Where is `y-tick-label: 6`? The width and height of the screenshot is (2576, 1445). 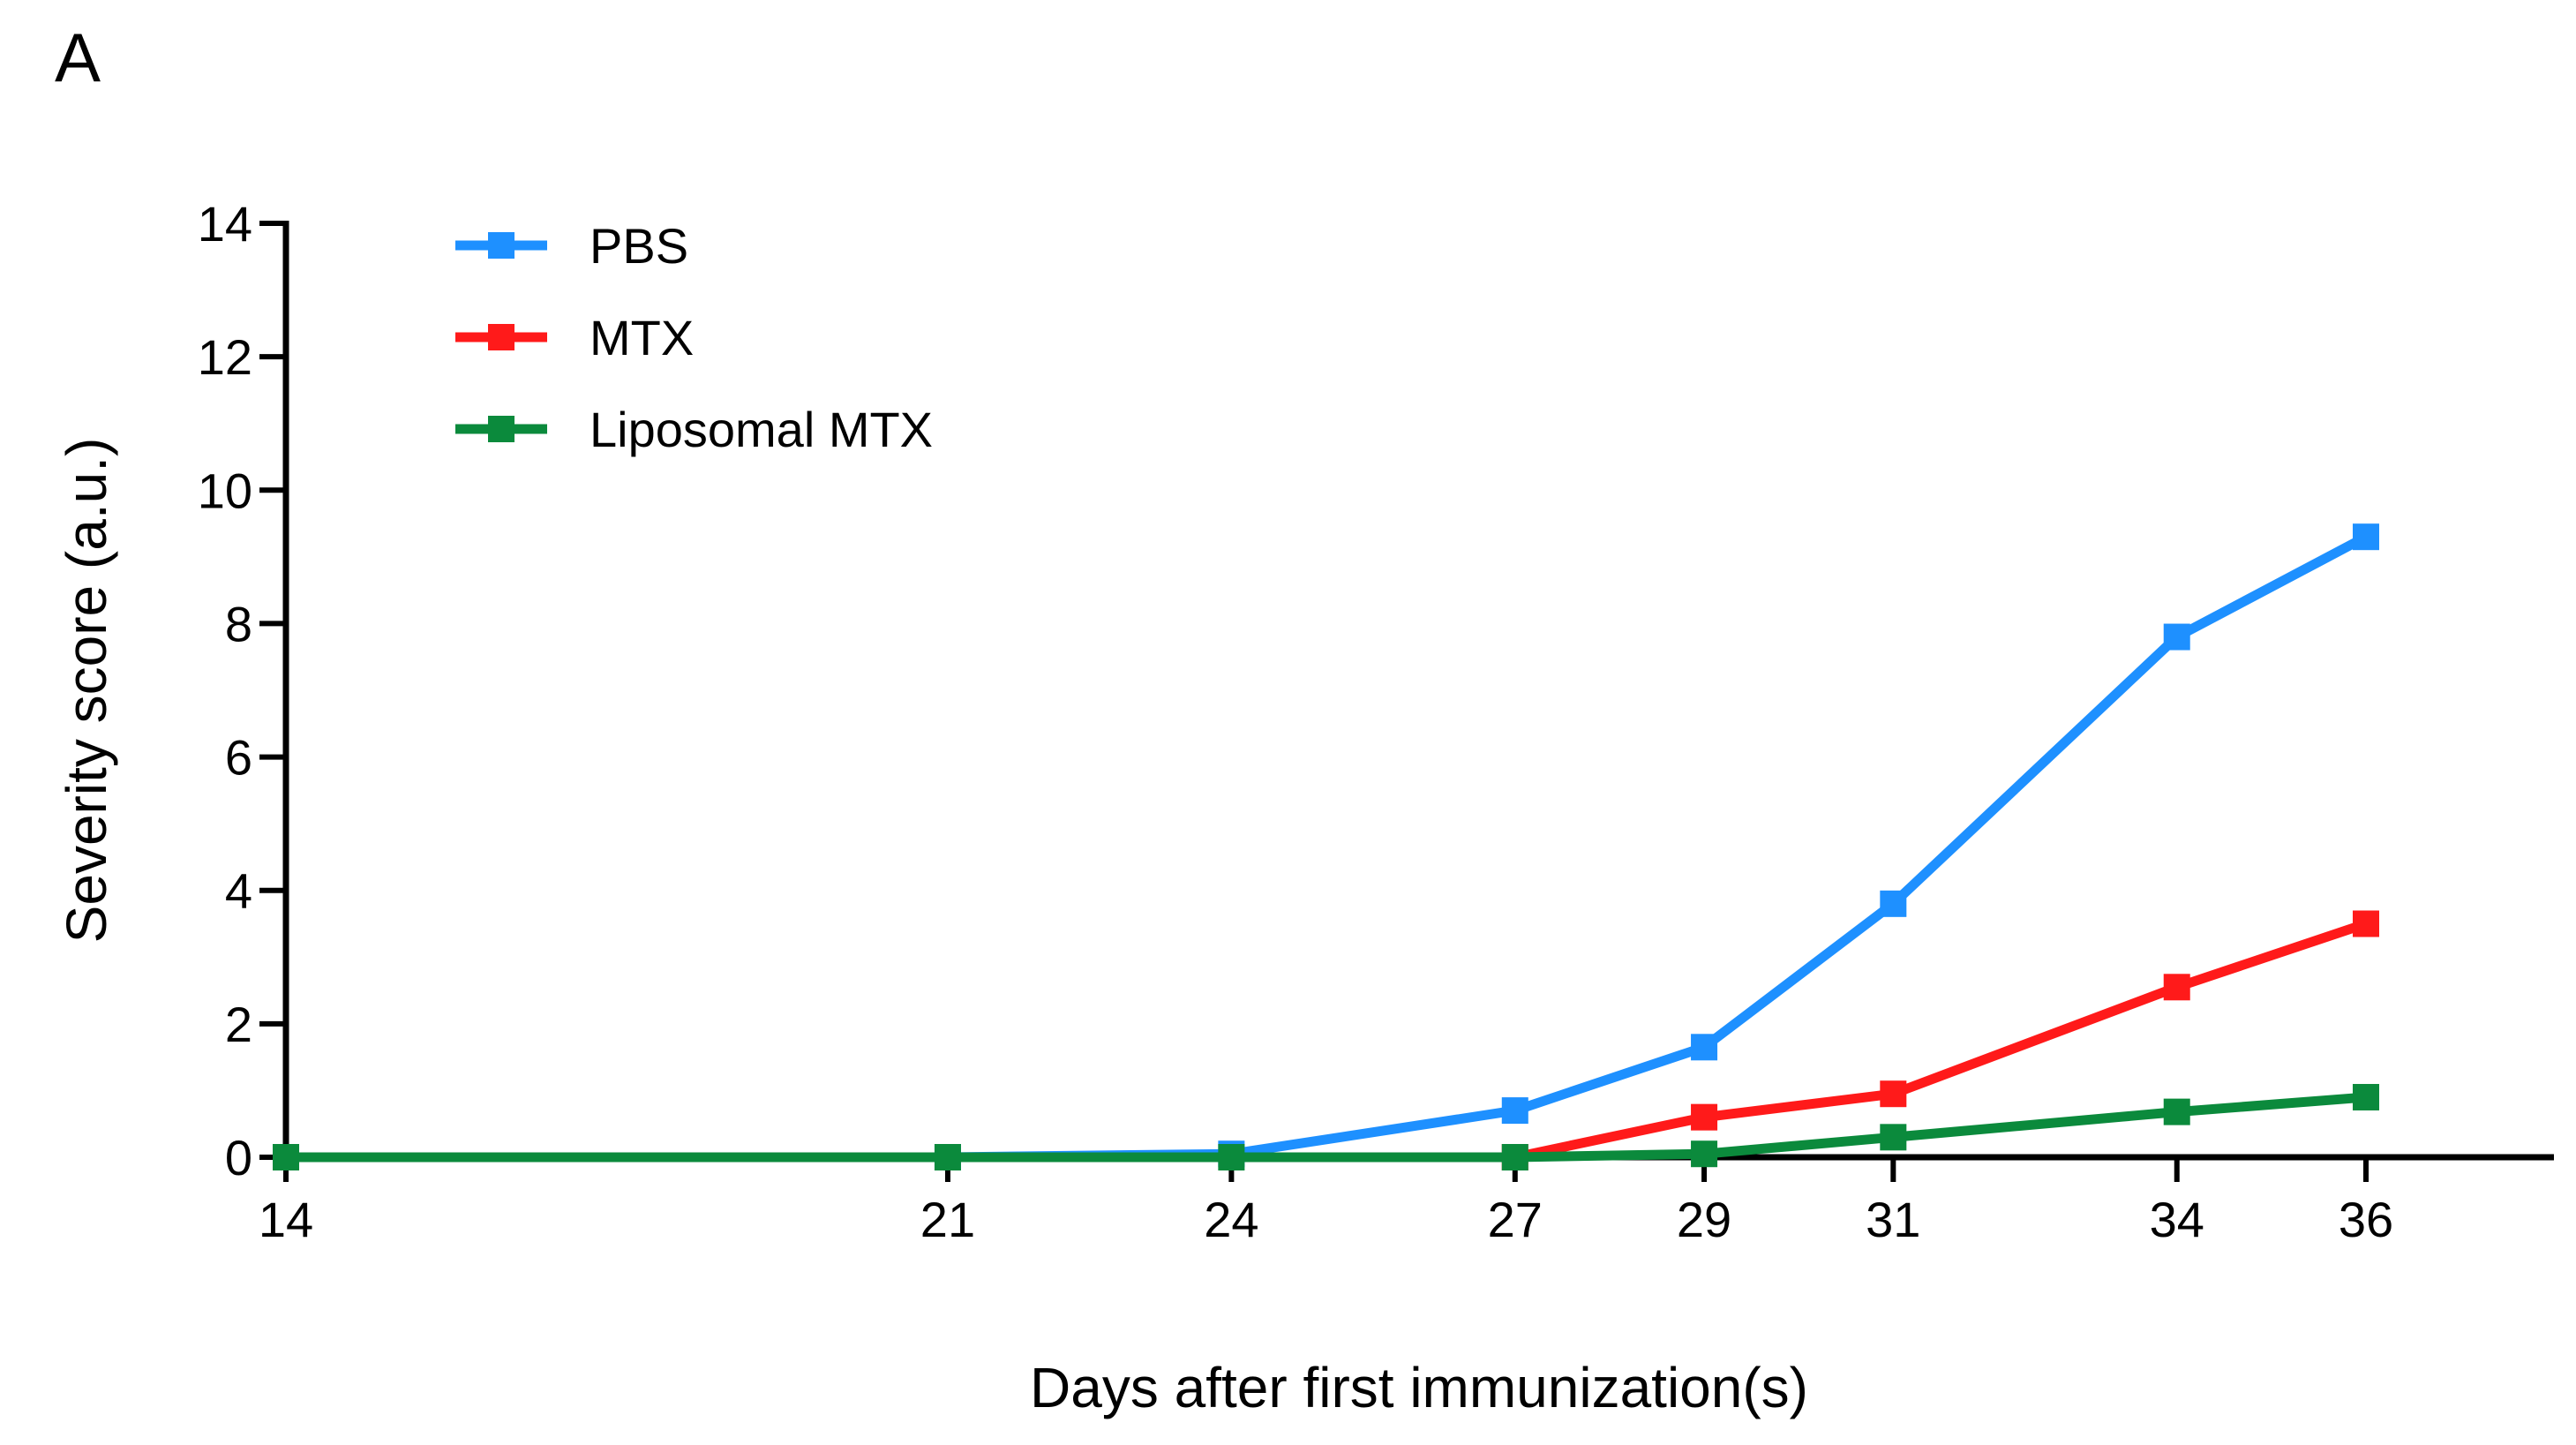
y-tick-label: 6 is located at coordinates (238, 758).